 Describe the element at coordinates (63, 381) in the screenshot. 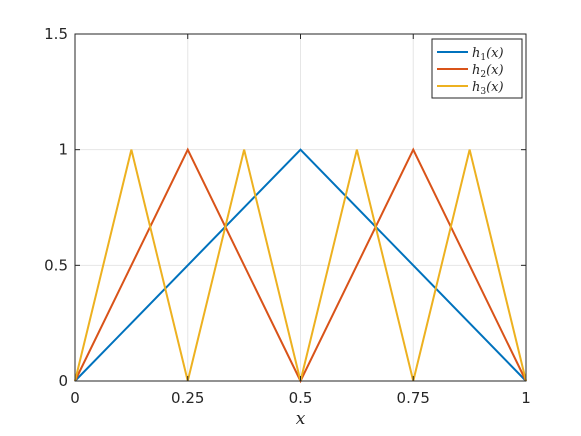

I see `y-tick-label: 0` at that location.